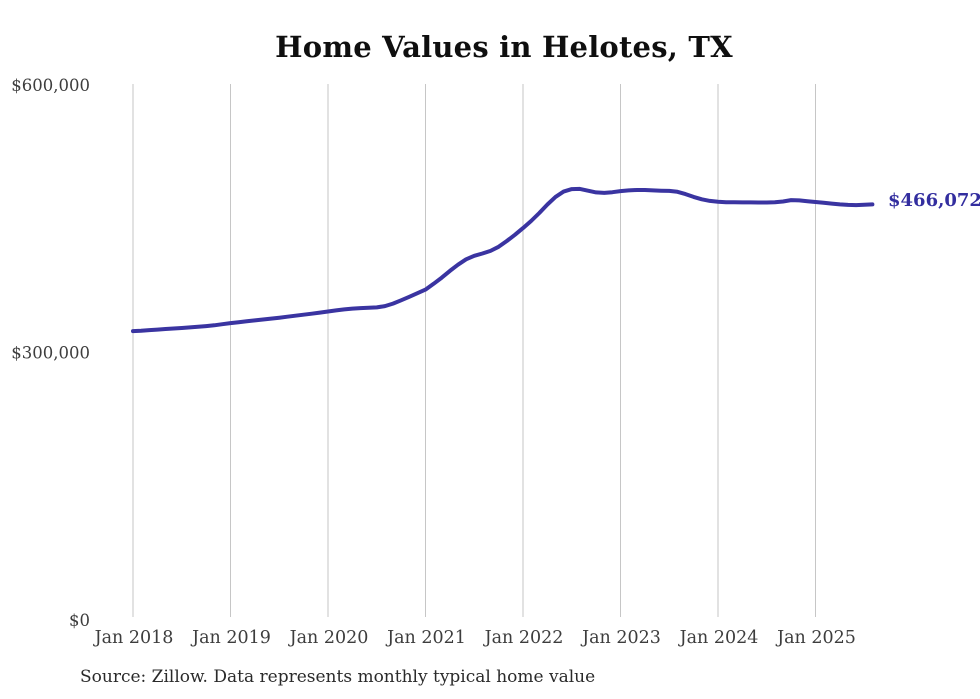 This screenshot has height=699, width=980. Describe the element at coordinates (328, 638) in the screenshot. I see `x-tick-label: Jan 2020` at that location.